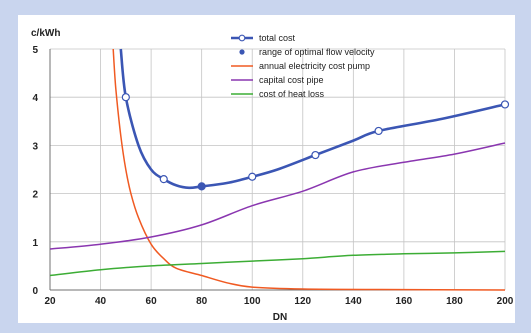 This screenshot has height=333, width=531. Describe the element at coordinates (252, 301) in the screenshot. I see `x-tick-label: 100` at that location.